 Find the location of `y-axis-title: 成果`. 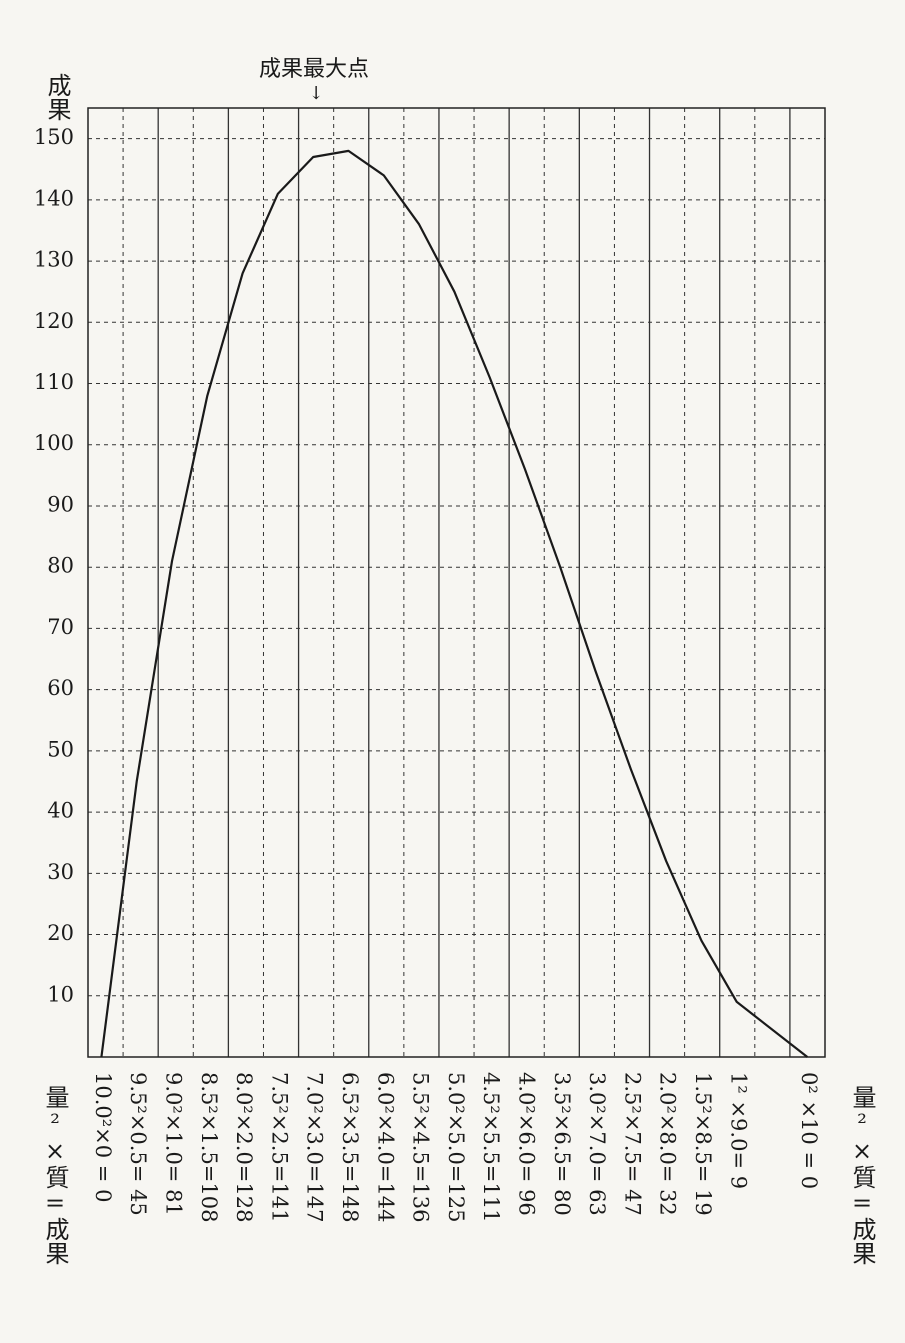

y-axis-title: 成果 is located at coordinates (57, 97).